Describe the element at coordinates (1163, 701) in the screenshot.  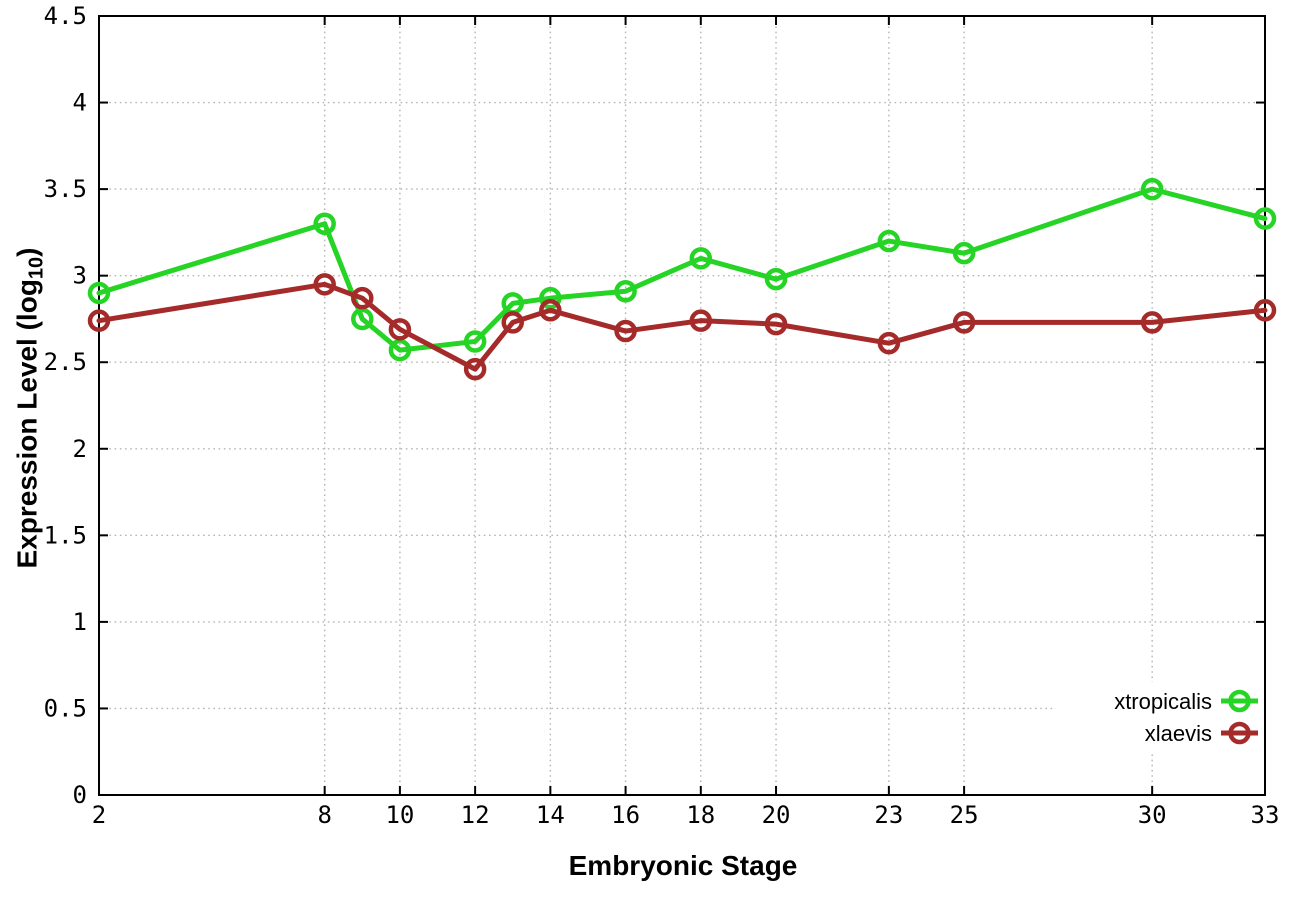
I see `legend-label-xtropicalis: xtropicalis` at that location.